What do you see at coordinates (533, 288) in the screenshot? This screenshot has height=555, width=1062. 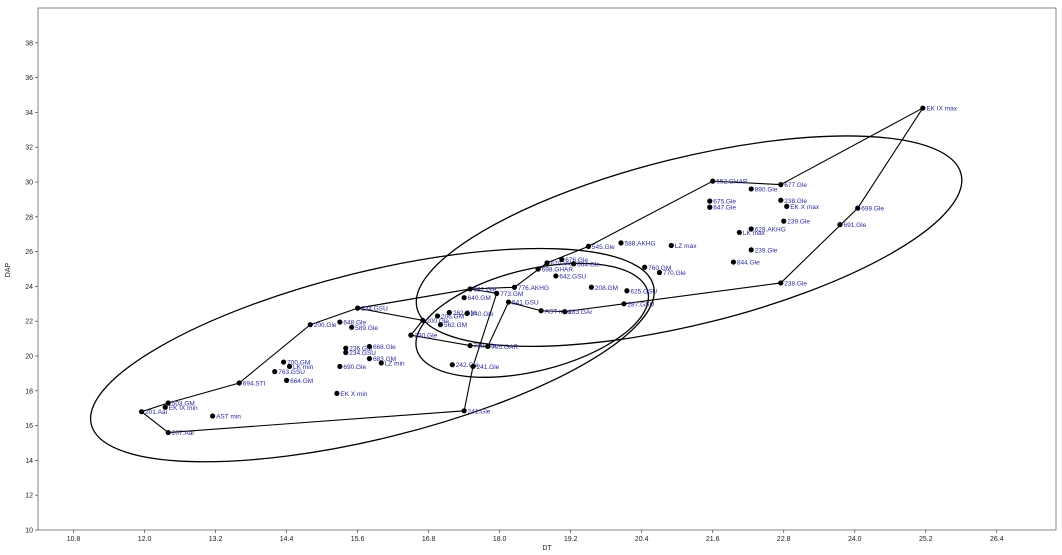 I see `point-label: 776.AKHG` at bounding box center [533, 288].